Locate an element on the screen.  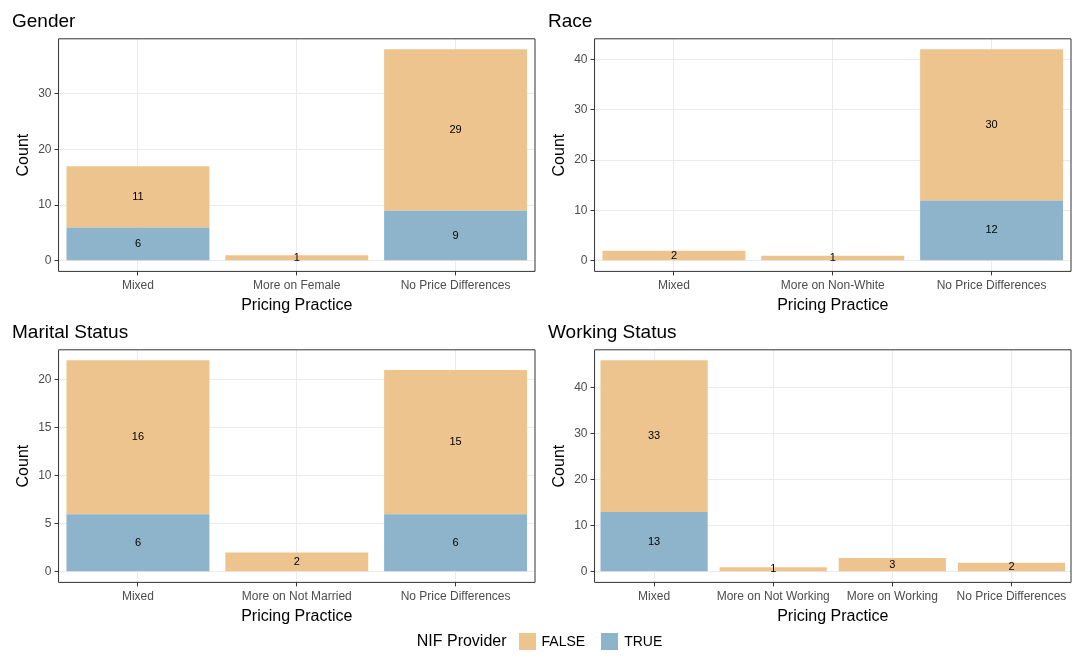
data-label: 33 is located at coordinates (654, 435).